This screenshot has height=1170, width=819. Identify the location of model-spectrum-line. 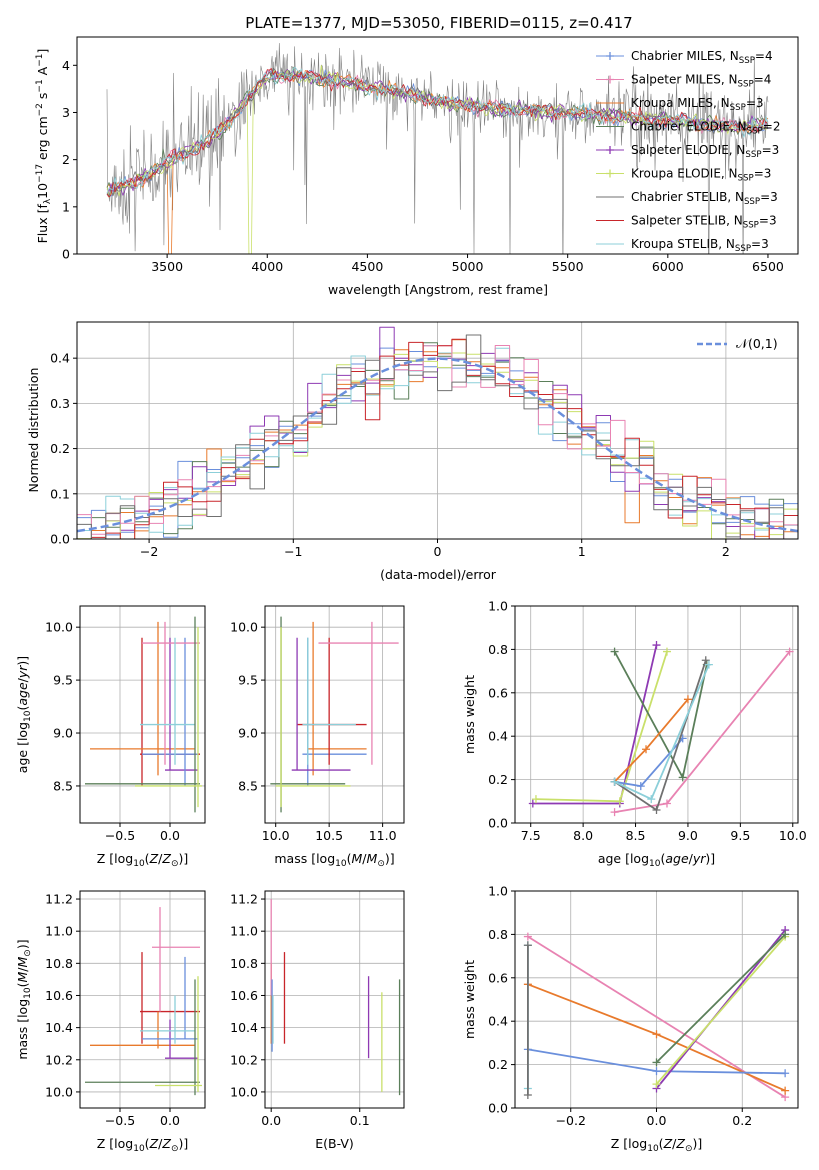
(437, 130).